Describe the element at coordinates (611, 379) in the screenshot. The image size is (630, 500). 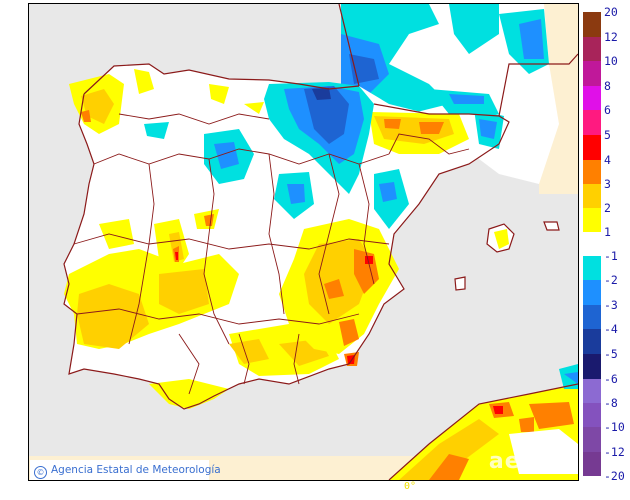
I see `legend-tick: -6` at that location.